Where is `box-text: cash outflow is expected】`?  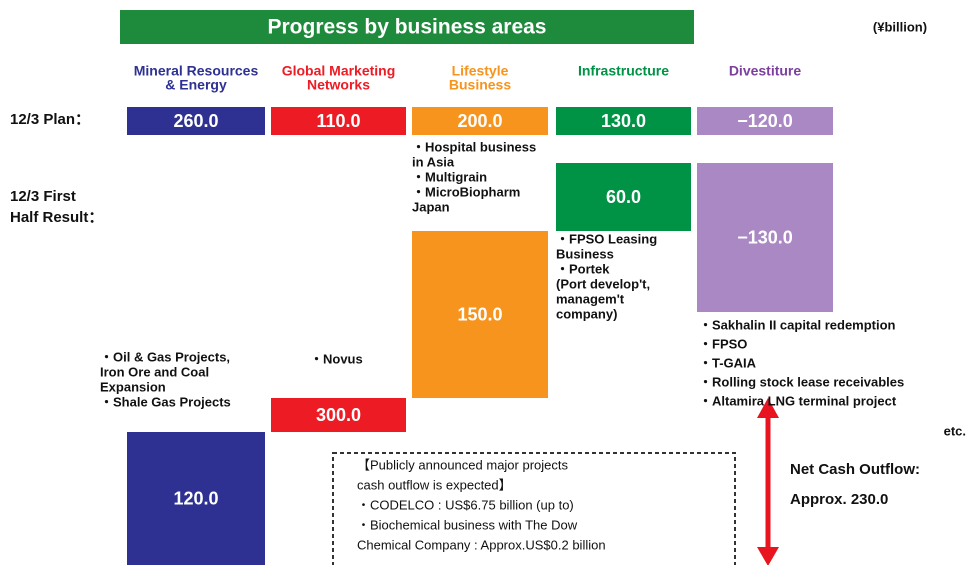
box-text: cash outflow is expected】 is located at coordinates (434, 484).